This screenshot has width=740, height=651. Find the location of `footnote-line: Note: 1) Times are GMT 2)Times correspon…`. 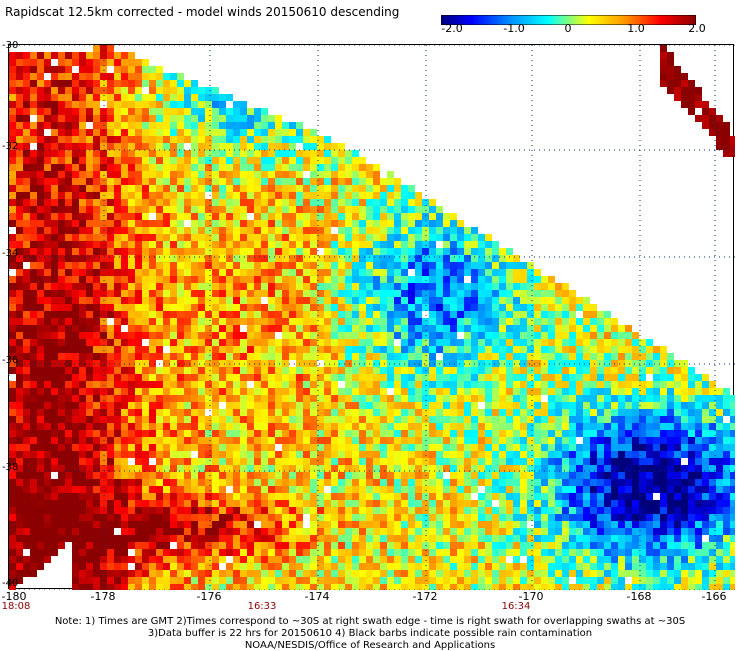

footnote-line: Note: 1) Times are GMT 2)Times correspon… is located at coordinates (370, 621).